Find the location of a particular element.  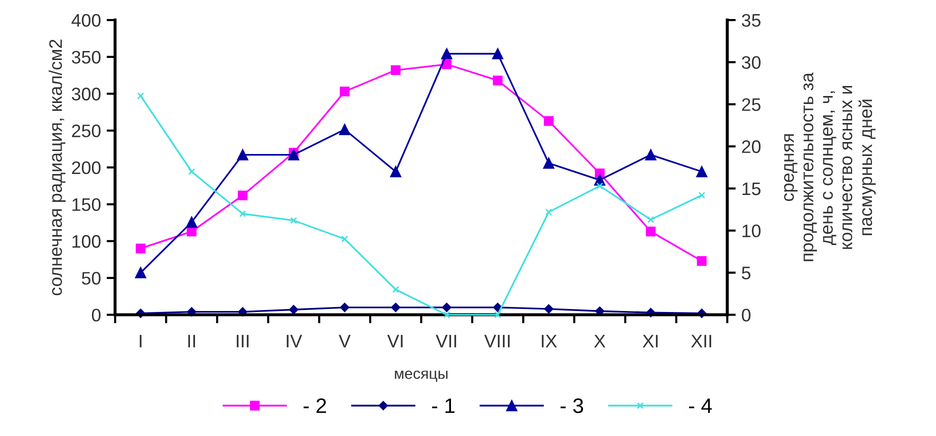

y2-tick-label: 25 is located at coordinates (751, 104).